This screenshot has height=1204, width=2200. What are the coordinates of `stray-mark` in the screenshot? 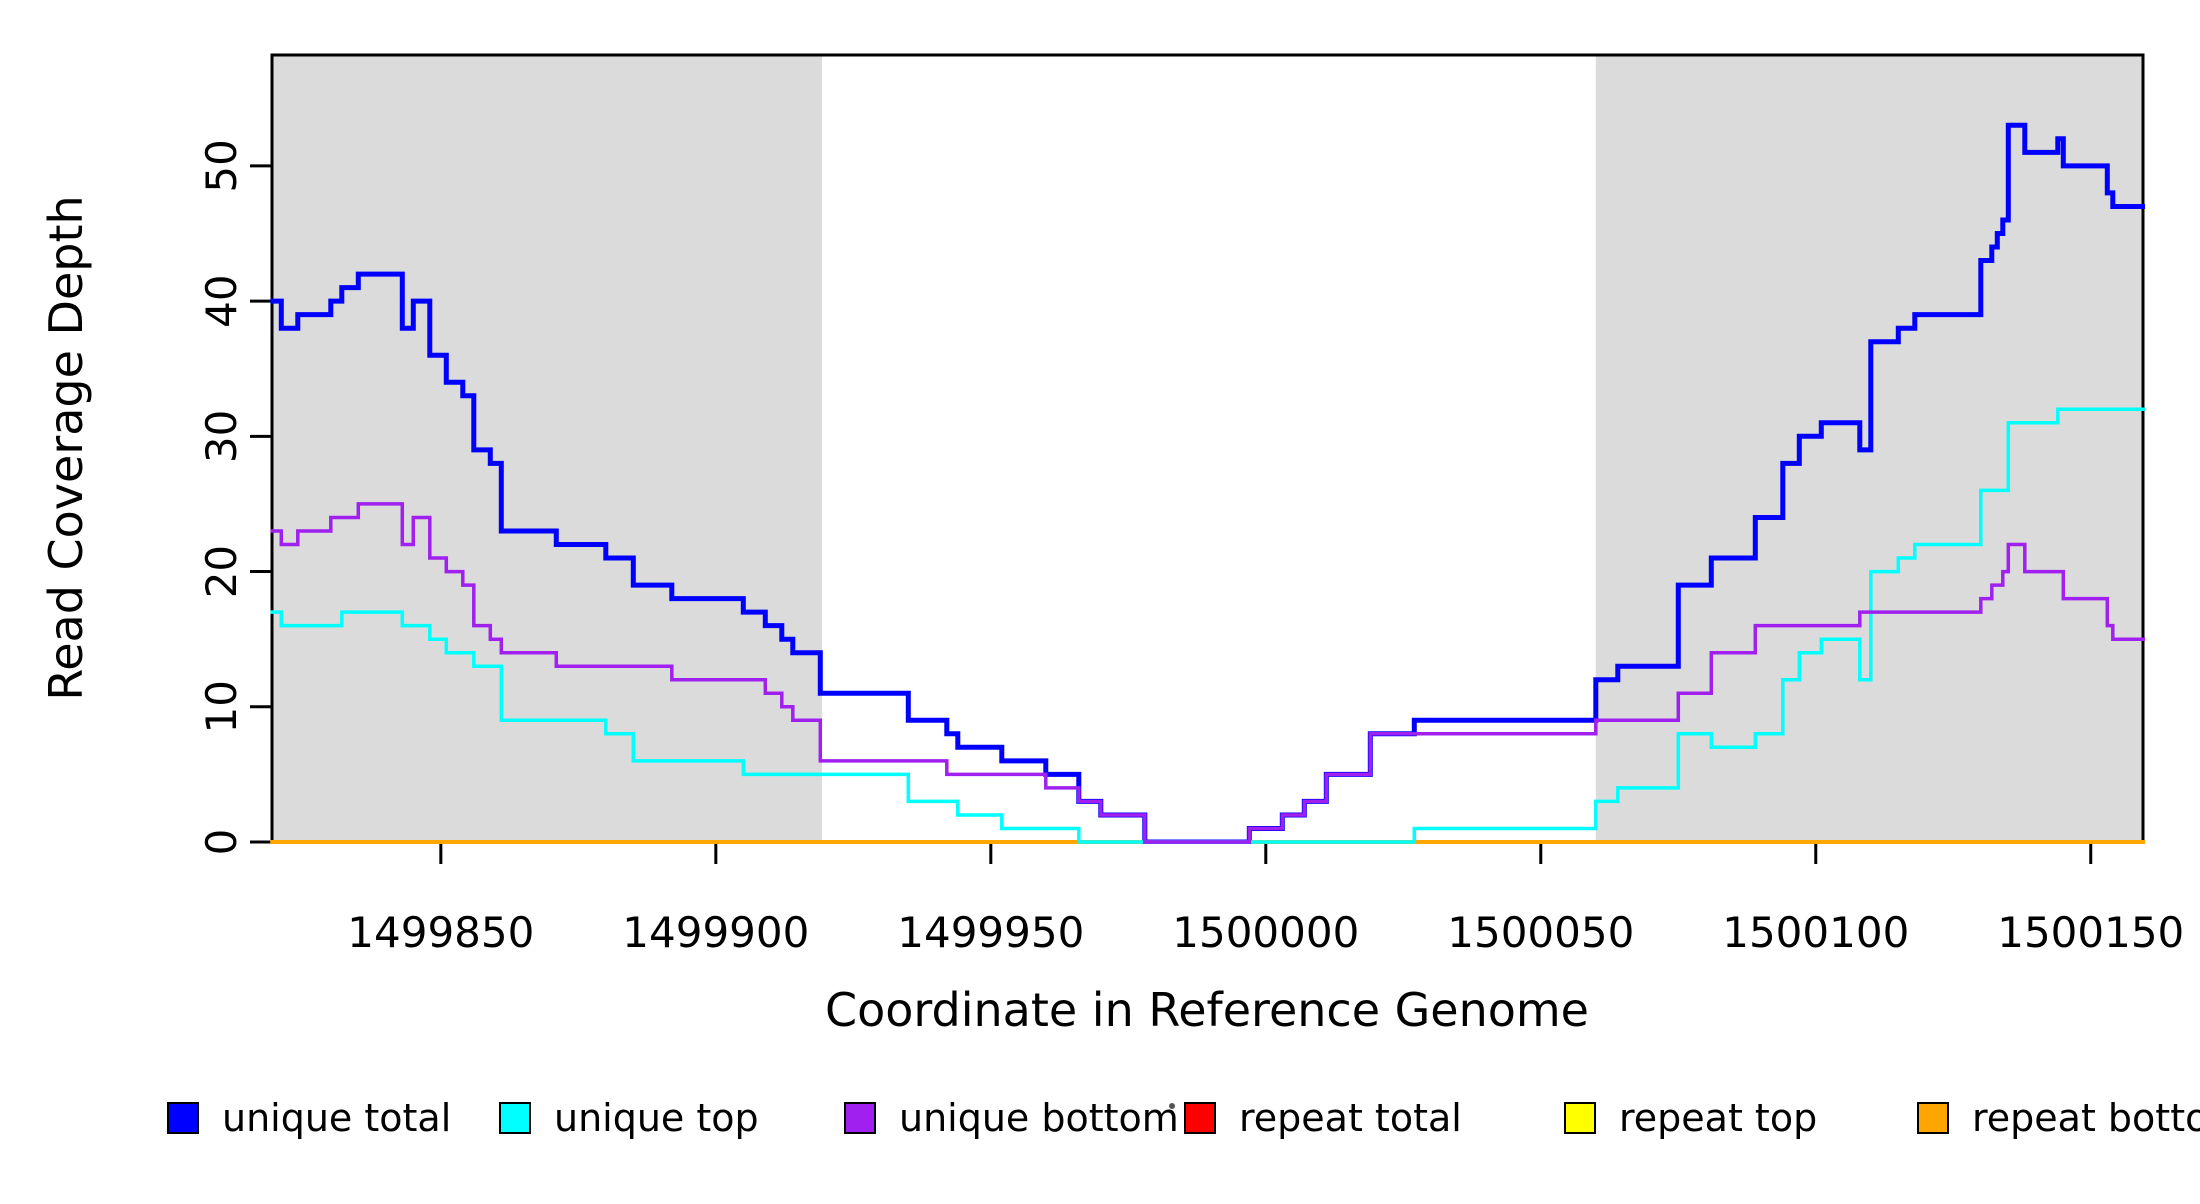 It's located at (1172, 1106).